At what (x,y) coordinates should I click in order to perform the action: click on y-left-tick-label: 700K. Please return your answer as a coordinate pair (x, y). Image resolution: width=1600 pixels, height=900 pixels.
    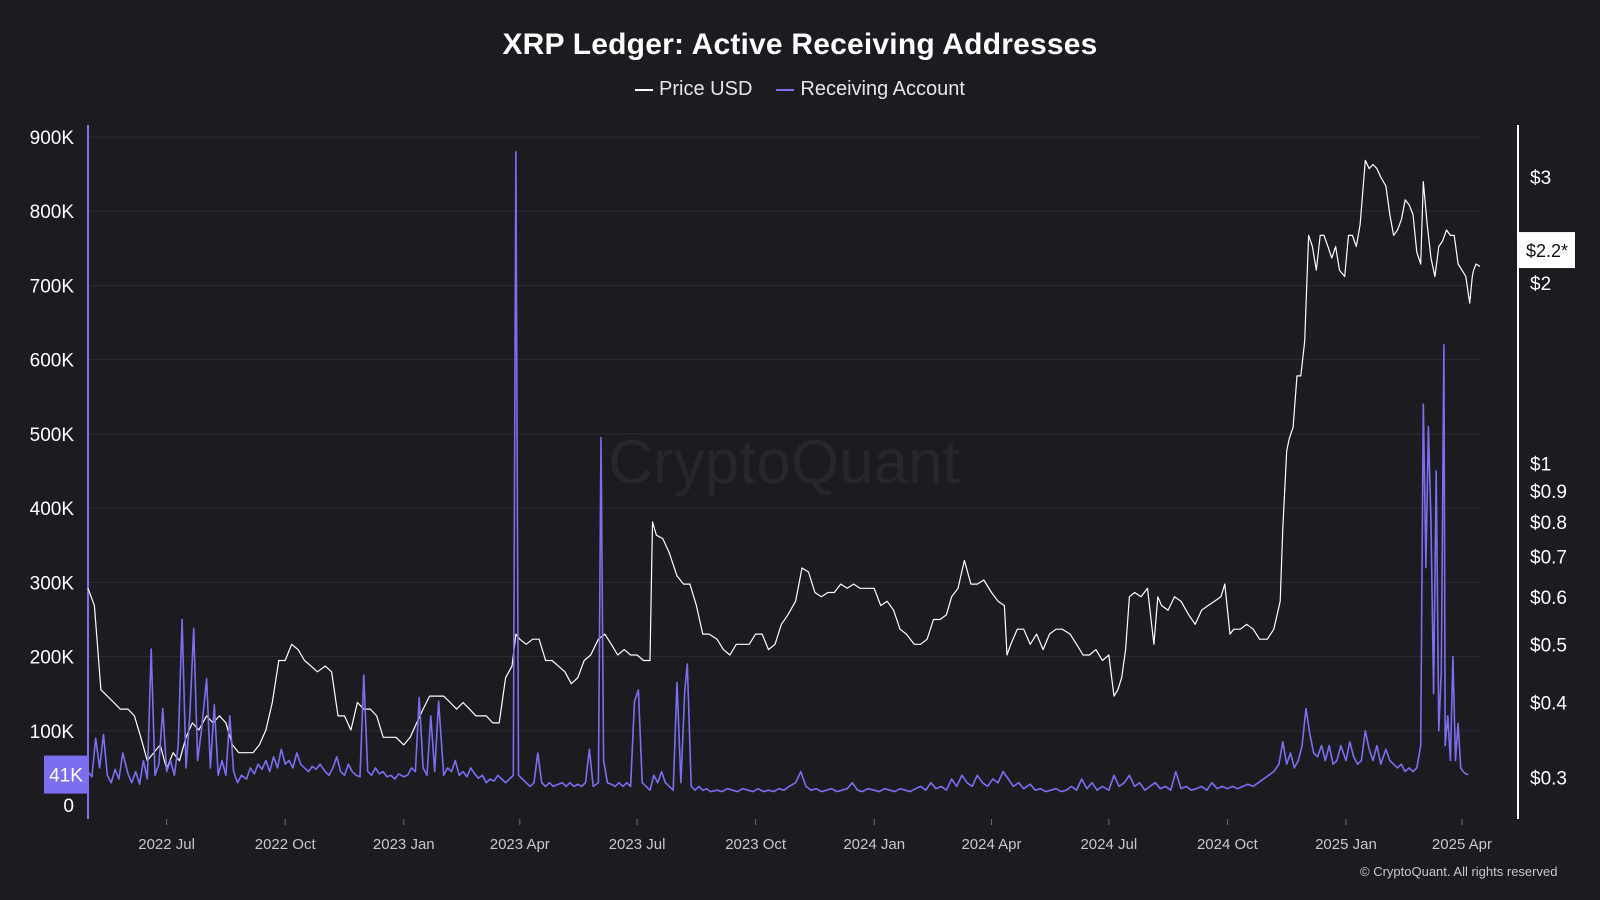
    Looking at the image, I should click on (52, 286).